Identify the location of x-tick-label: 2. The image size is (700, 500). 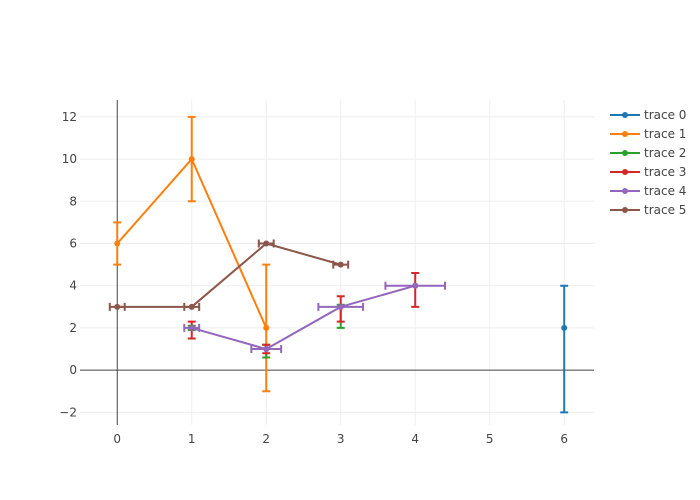
(266, 439).